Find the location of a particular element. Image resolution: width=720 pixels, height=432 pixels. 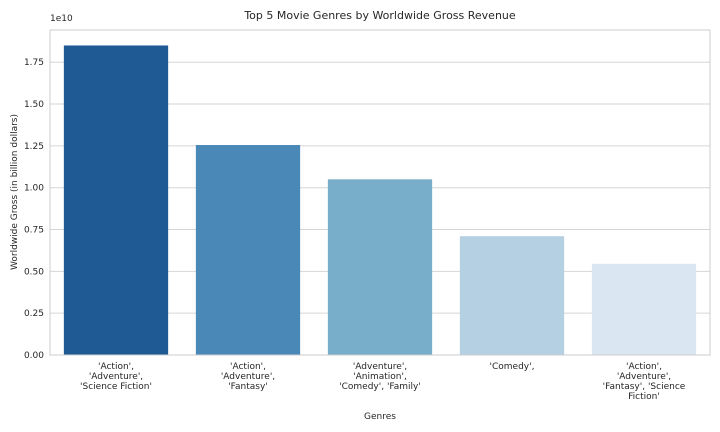

x-axis-label: Genres is located at coordinates (380, 417).